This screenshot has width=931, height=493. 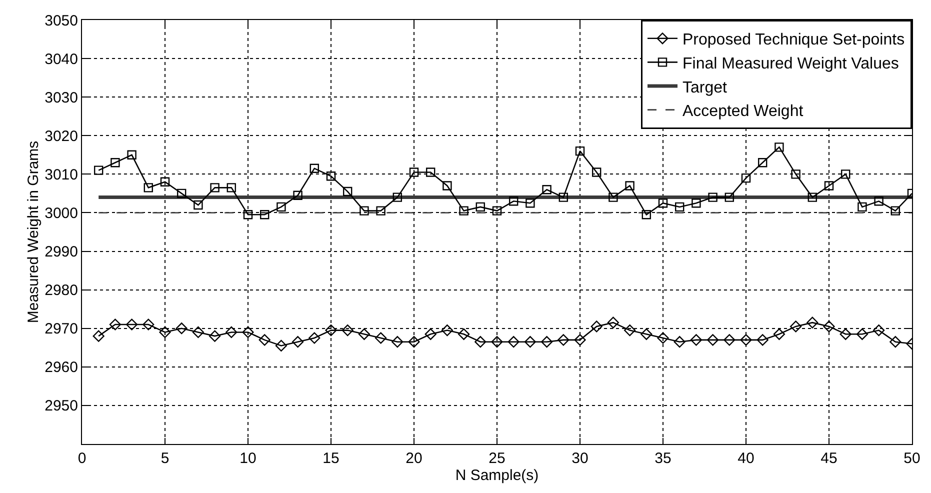 I want to click on y-tick-label: 2980, so click(x=61, y=291).